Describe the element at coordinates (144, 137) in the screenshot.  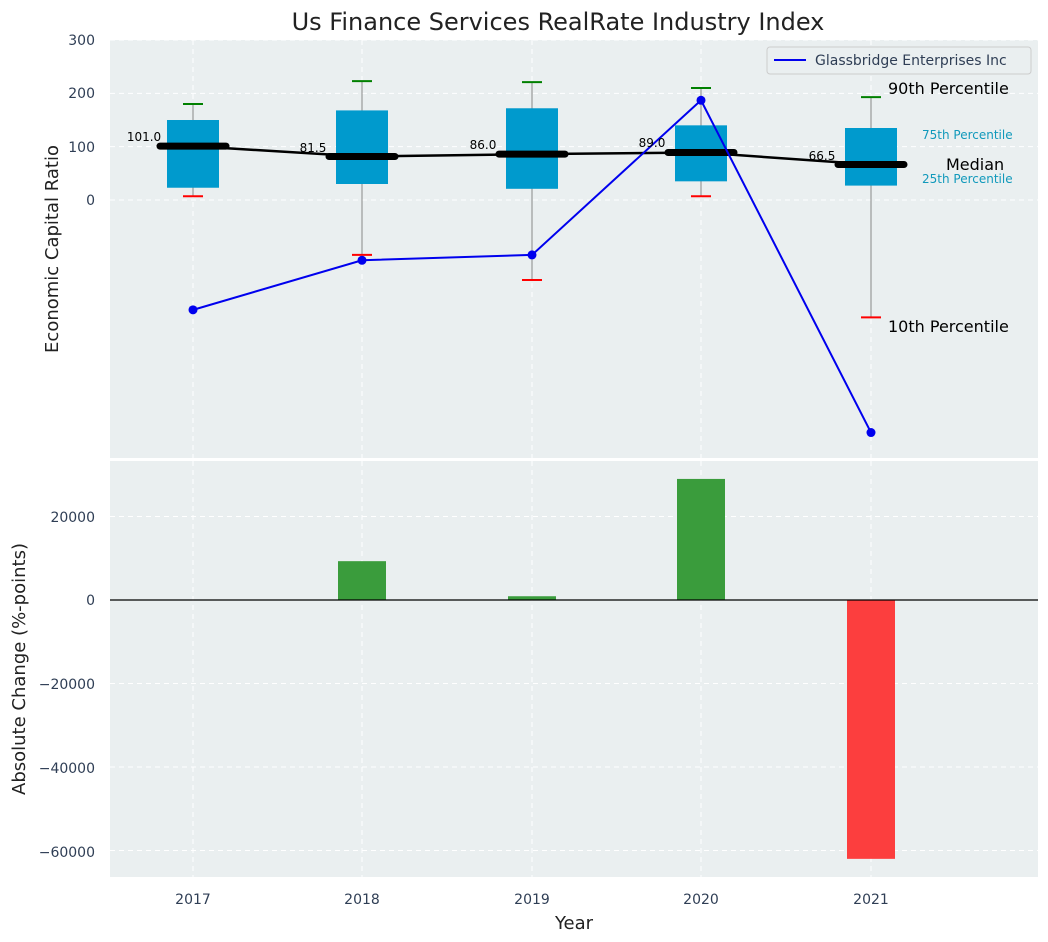
I see `median-label: 101.0` at that location.